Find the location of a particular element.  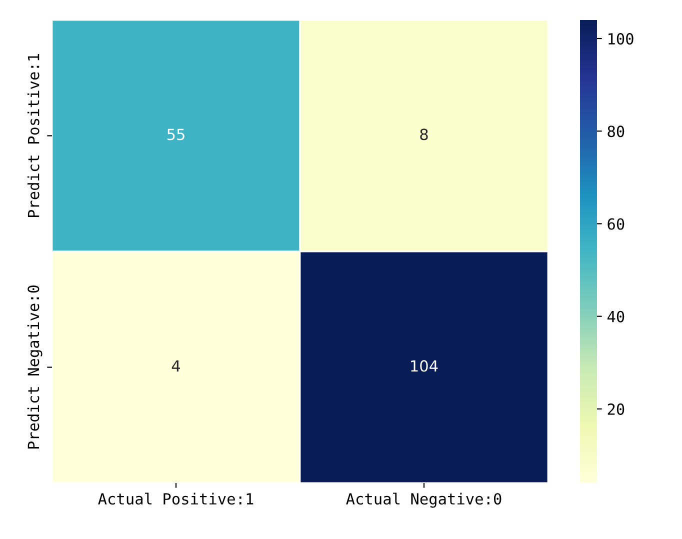

color-bar-label: 20 is located at coordinates (616, 409).